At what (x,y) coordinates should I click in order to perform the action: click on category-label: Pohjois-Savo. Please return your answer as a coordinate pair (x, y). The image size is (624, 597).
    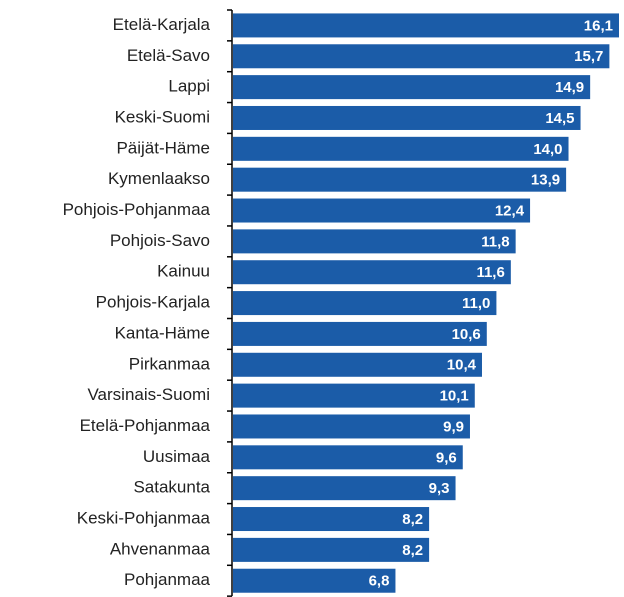
    Looking at the image, I should click on (160, 240).